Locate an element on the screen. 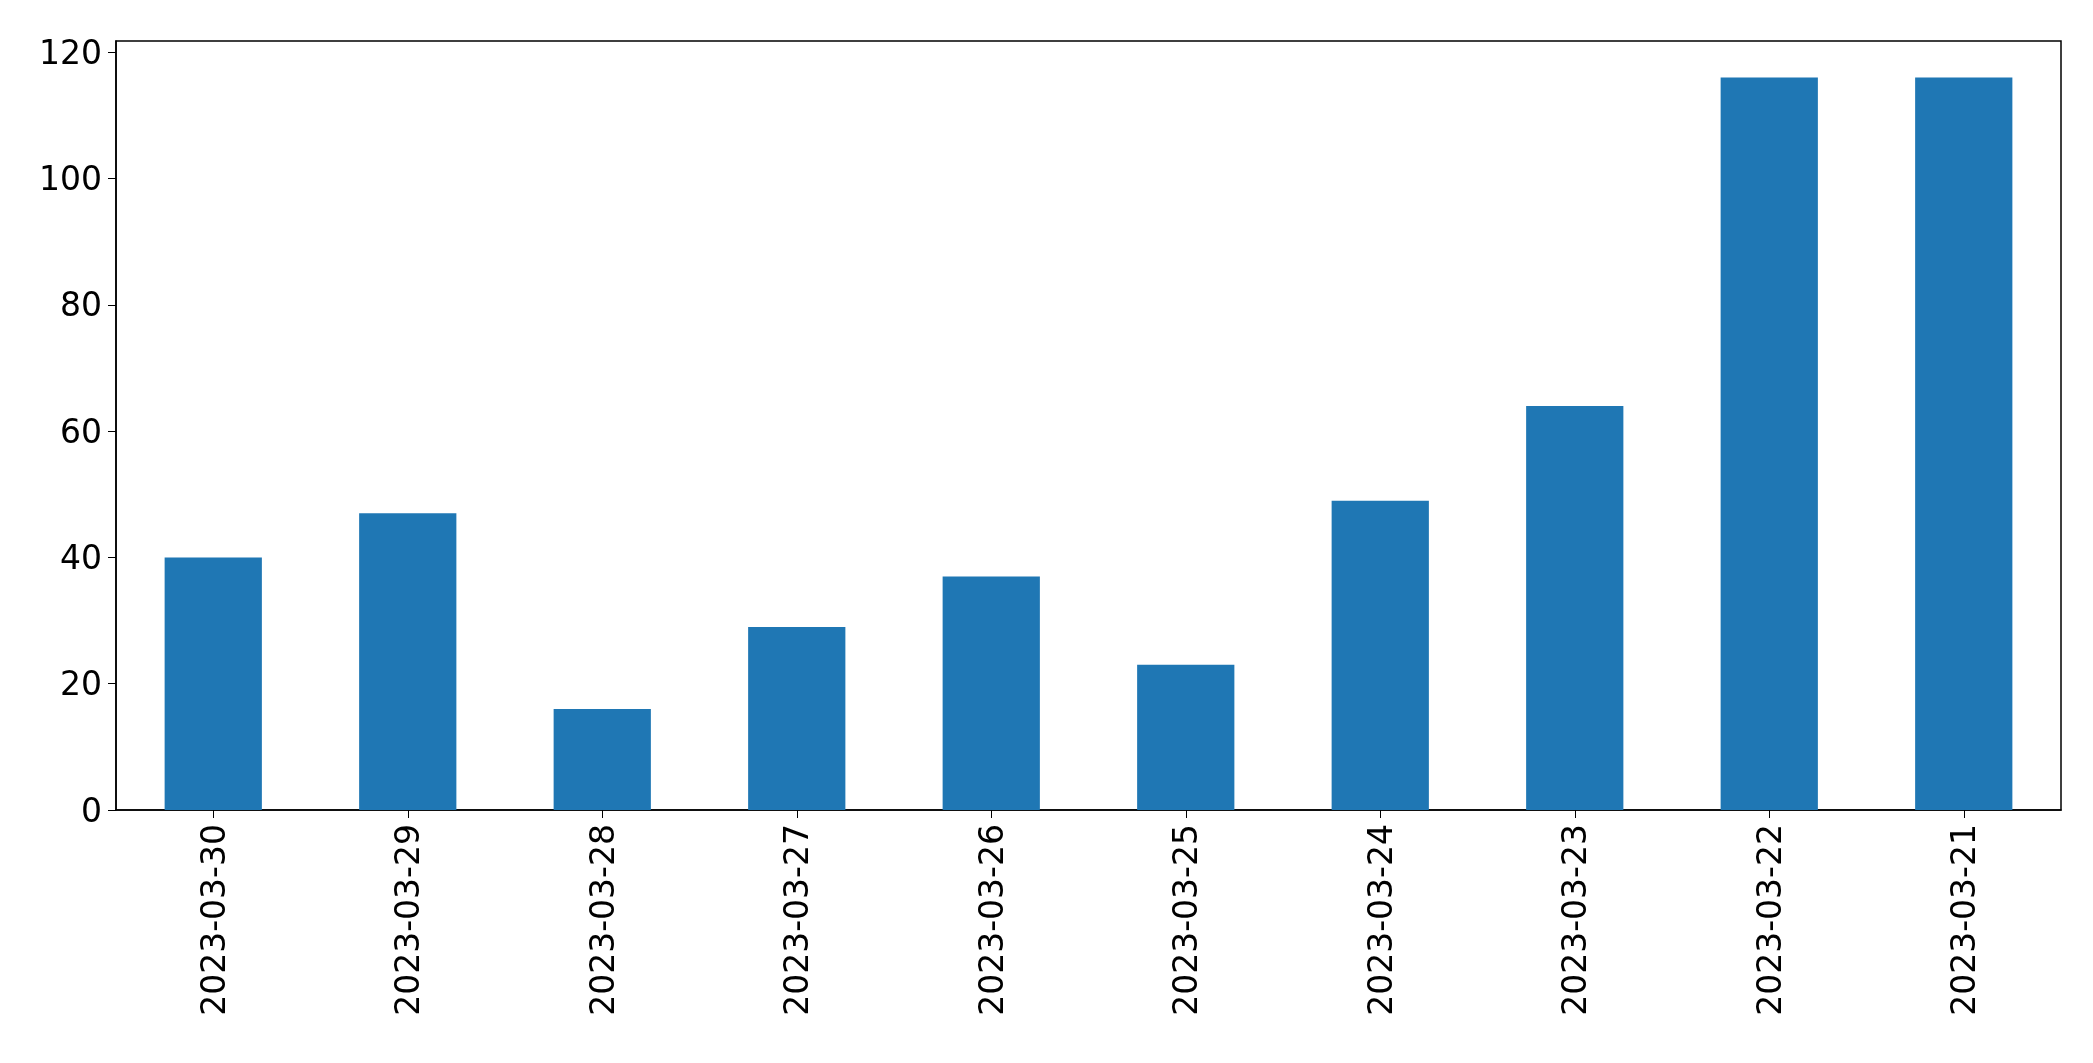 The height and width of the screenshot is (1063, 2093). x-tick-label: 2023-03-30 is located at coordinates (213, 920).